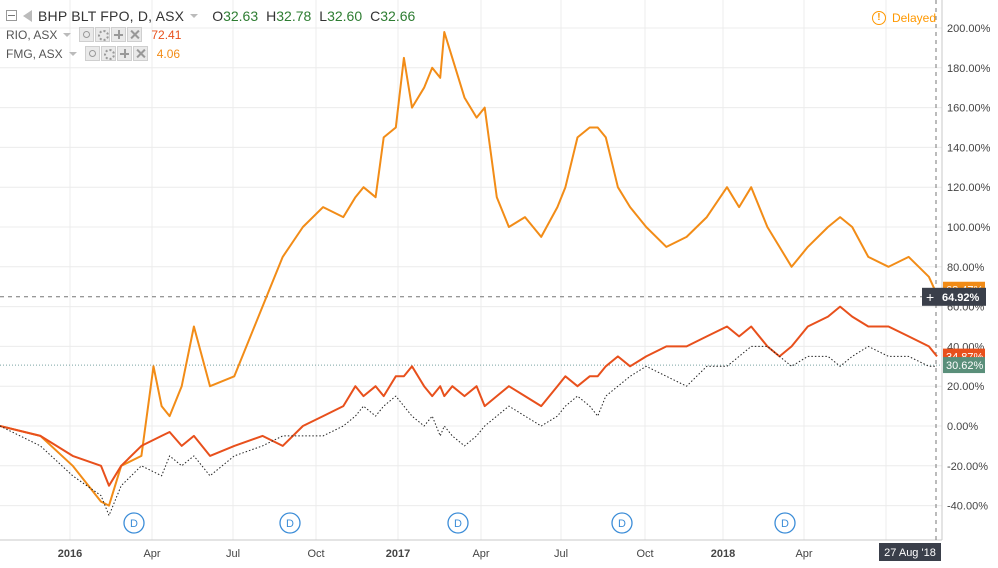  Describe the element at coordinates (218, 15) in the screenshot. I see `ohlc-open-key: O` at that location.